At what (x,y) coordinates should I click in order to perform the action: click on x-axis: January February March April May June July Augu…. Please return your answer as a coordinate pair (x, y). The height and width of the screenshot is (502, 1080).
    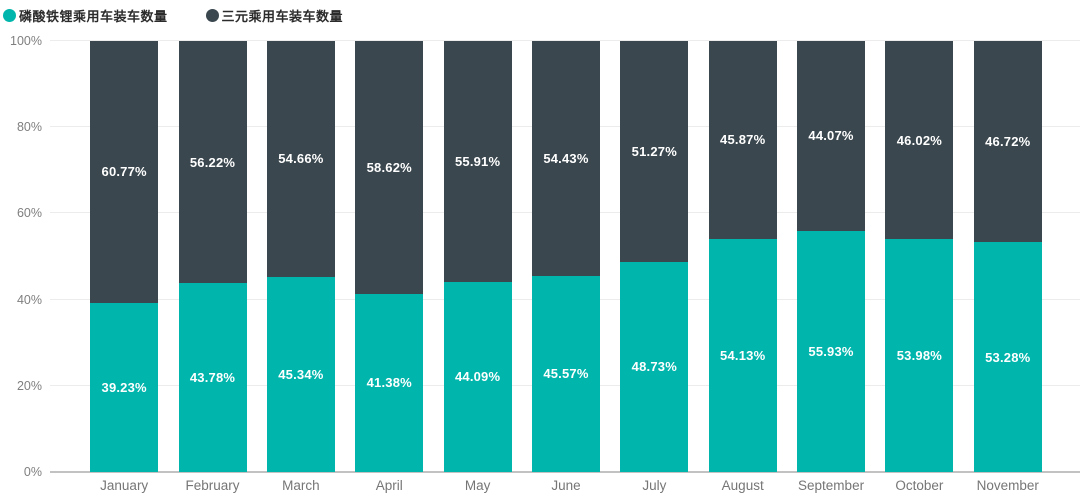
    Looking at the image, I should click on (566, 489).